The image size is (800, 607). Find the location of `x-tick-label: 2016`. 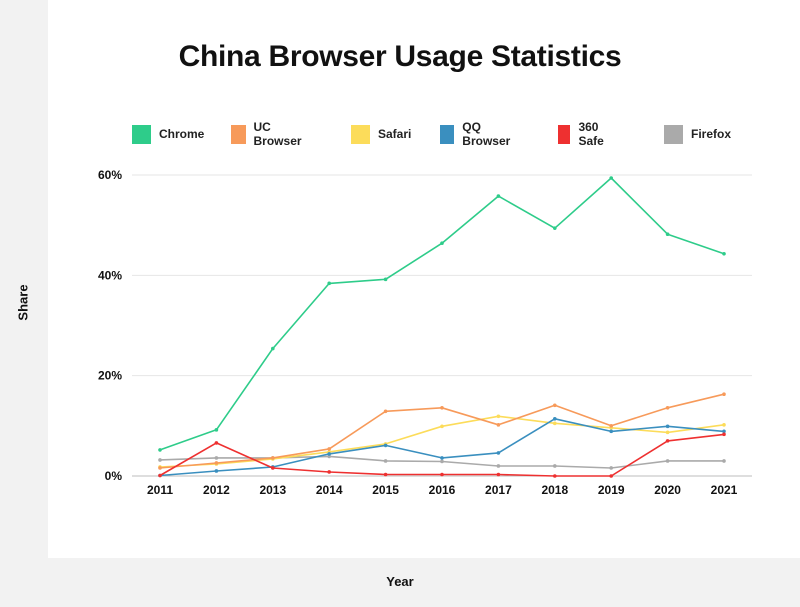

x-tick-label: 2016 is located at coordinates (442, 490).